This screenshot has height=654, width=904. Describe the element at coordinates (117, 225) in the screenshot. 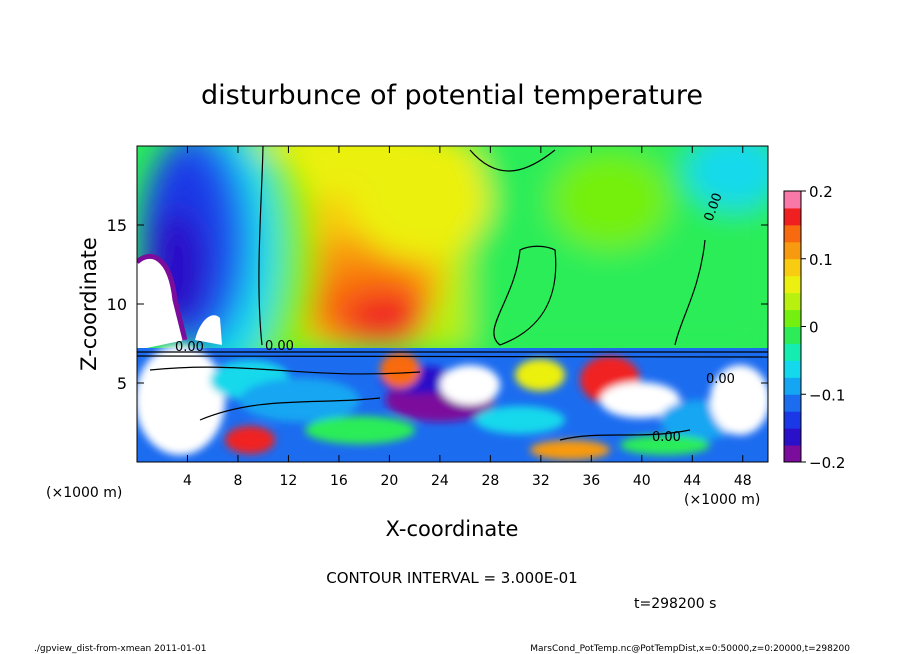

I see `y-tick-label: 15` at that location.